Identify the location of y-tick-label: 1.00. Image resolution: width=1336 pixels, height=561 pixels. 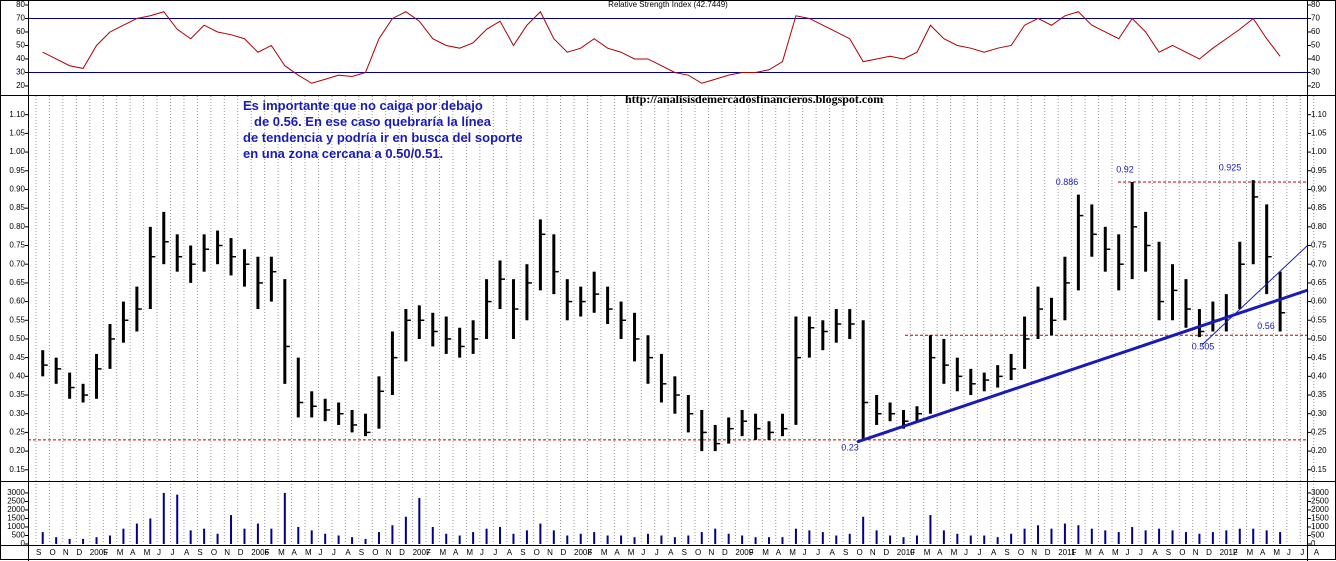
(17, 151).